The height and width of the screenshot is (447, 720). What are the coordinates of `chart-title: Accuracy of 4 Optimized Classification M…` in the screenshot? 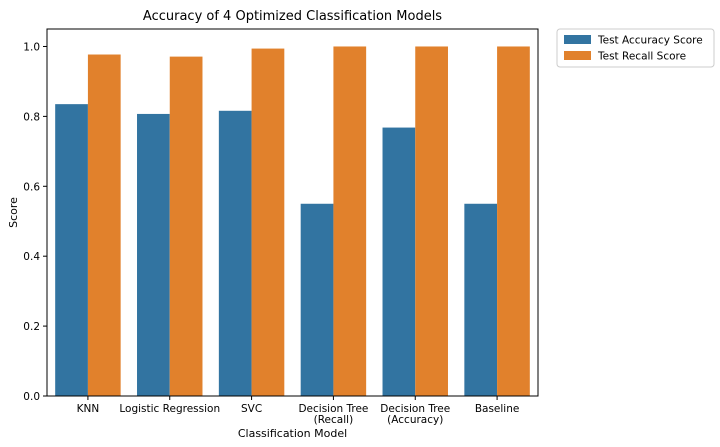 It's located at (292, 16).